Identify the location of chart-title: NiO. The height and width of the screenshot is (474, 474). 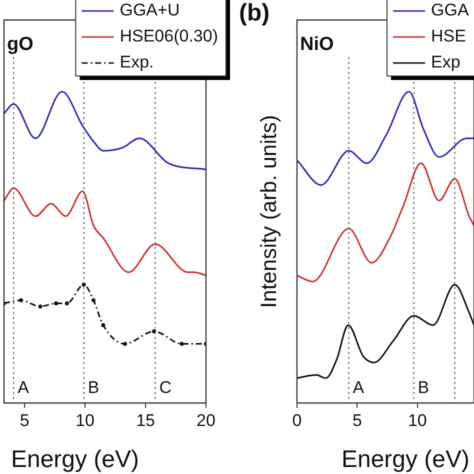
(317, 45).